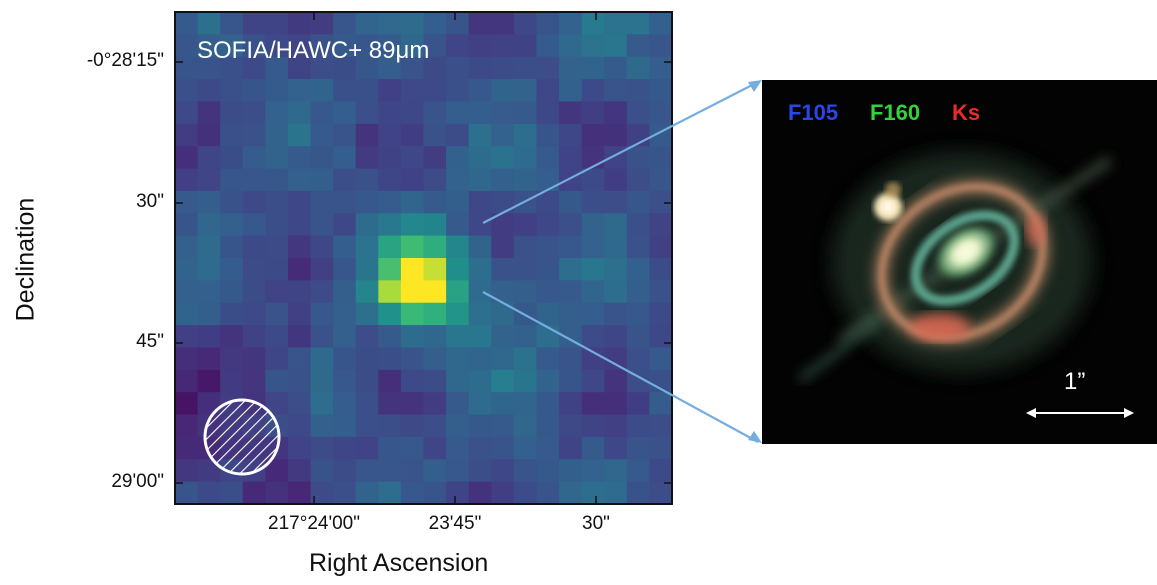 Image resolution: width=1157 pixels, height=585 pixels. Describe the element at coordinates (755, 437) in the screenshot. I see `zoom-arrowhead-bottom` at that location.